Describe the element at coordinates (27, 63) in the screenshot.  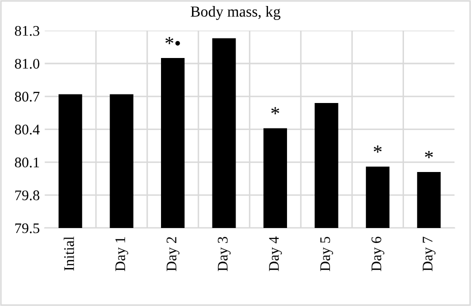
I see `y-tick-label: 81.0` at that location.